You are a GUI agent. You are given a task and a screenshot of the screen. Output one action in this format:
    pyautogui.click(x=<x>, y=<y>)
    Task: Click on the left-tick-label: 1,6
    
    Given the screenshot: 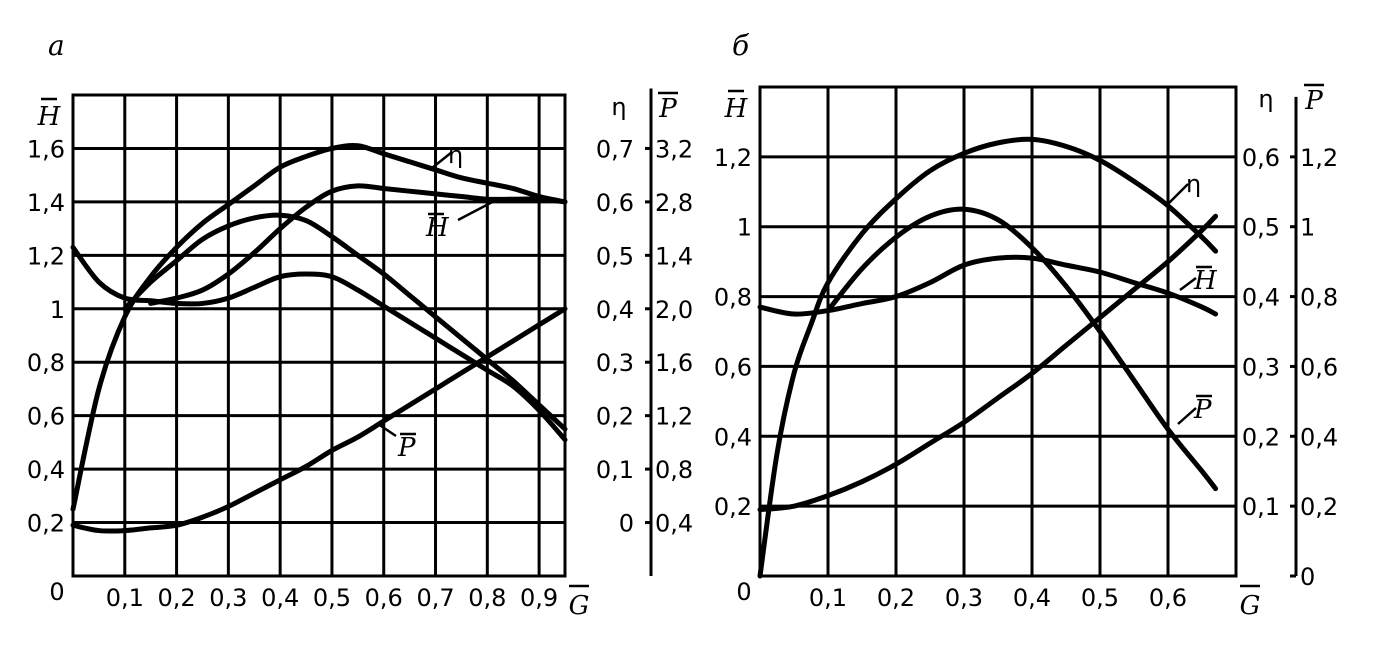 What is the action you would take?
    pyautogui.click(x=46, y=149)
    